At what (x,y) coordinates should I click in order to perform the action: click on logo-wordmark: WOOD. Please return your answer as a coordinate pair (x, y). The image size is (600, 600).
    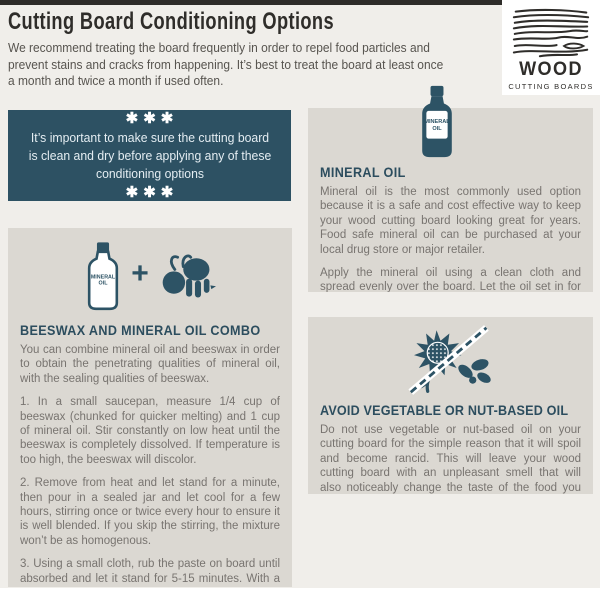
    Looking at the image, I should click on (551, 69).